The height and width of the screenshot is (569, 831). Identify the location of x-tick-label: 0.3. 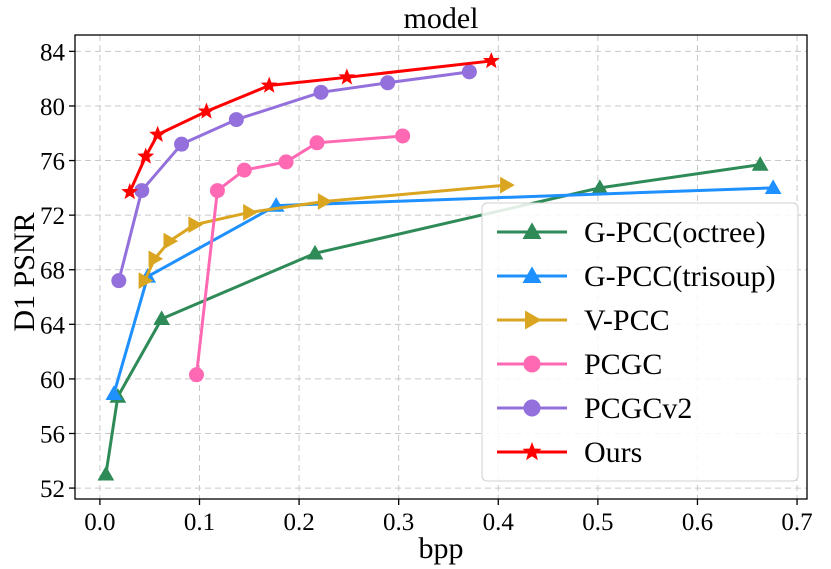
(398, 522).